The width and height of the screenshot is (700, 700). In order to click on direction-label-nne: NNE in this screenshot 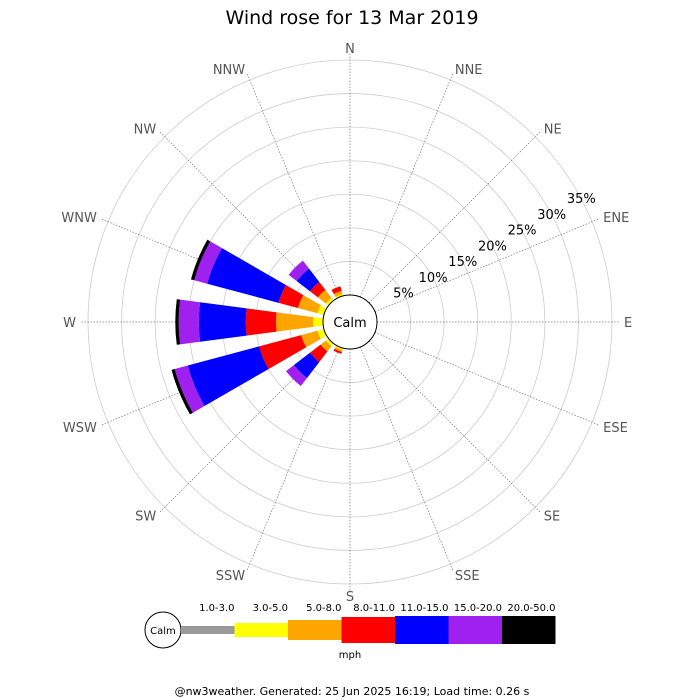, I will do `click(469, 70)`.